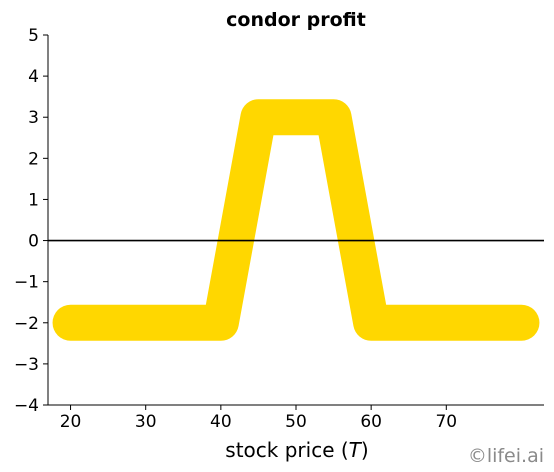  I want to click on y-tick-label: −2, so click(26, 324).